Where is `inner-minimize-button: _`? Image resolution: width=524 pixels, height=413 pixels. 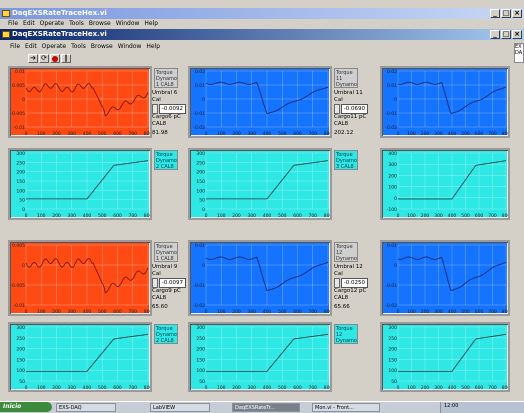 inner-minimize-button: _ is located at coordinates (495, 34).